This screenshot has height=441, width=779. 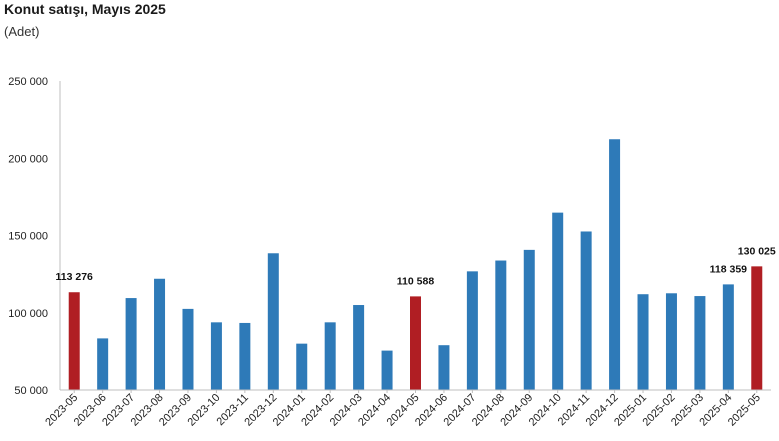 I want to click on y-tick-label: 250 000, so click(x=28, y=82).